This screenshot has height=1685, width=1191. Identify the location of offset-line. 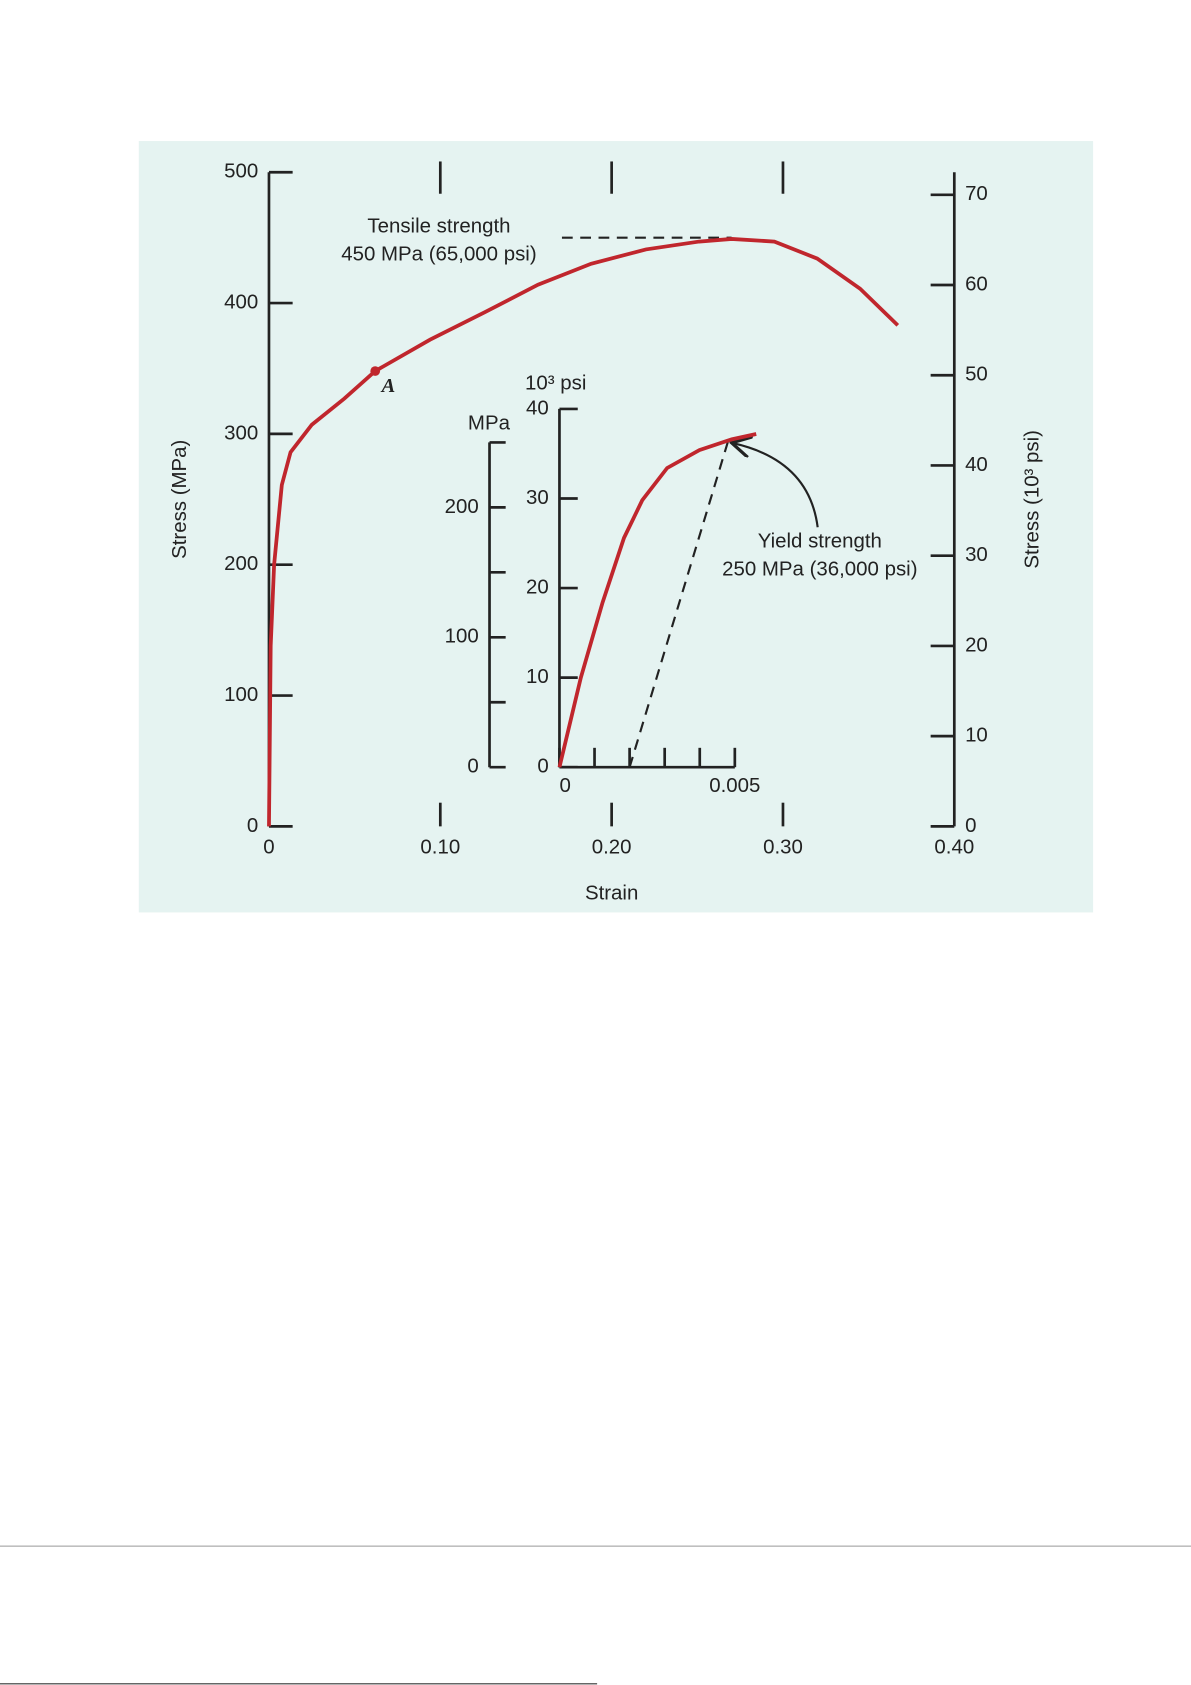
(678, 604).